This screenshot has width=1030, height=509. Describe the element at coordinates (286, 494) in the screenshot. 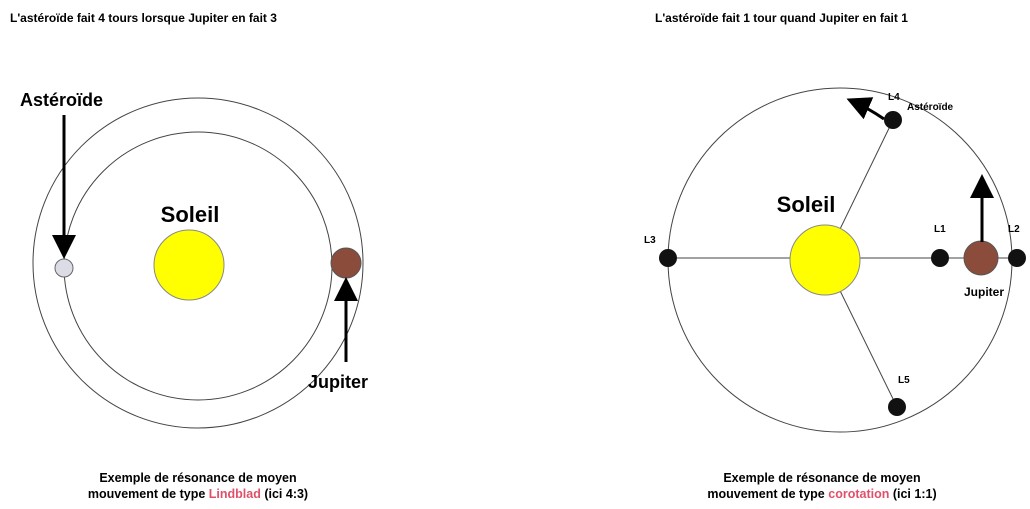

I see `caption-text: (ici 4:3)` at that location.